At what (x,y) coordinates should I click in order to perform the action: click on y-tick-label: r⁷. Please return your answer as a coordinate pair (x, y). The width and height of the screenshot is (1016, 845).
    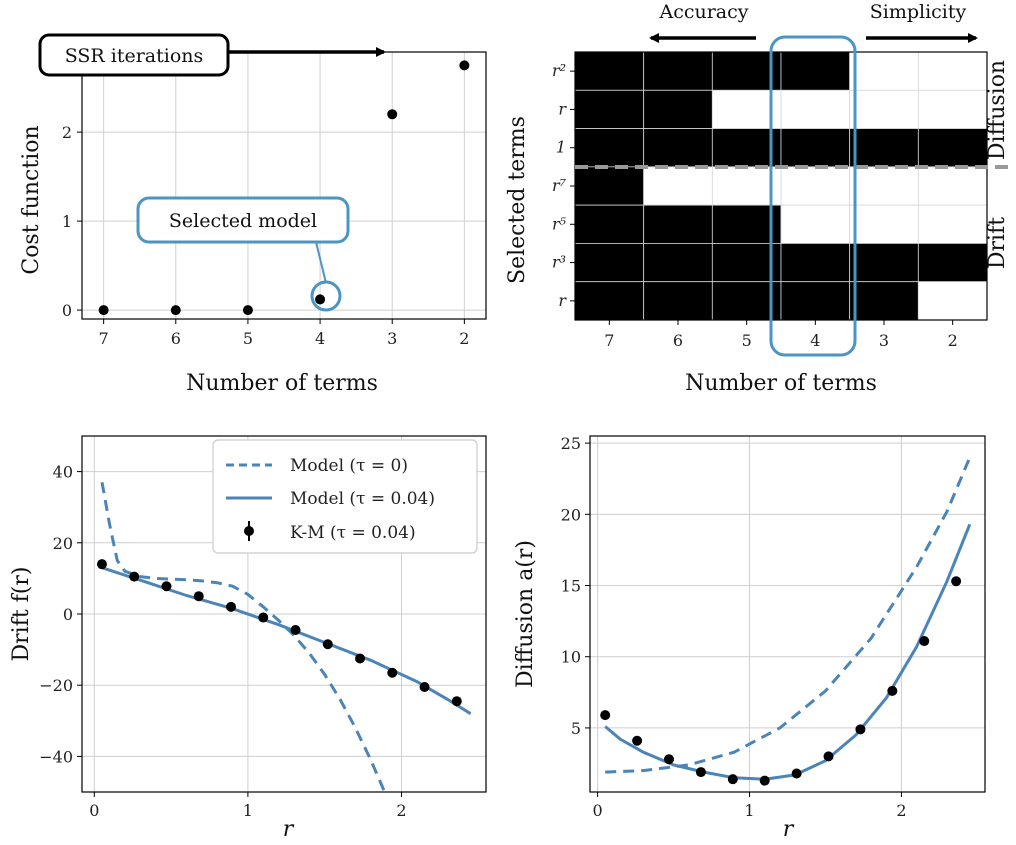
    Looking at the image, I should click on (559, 185).